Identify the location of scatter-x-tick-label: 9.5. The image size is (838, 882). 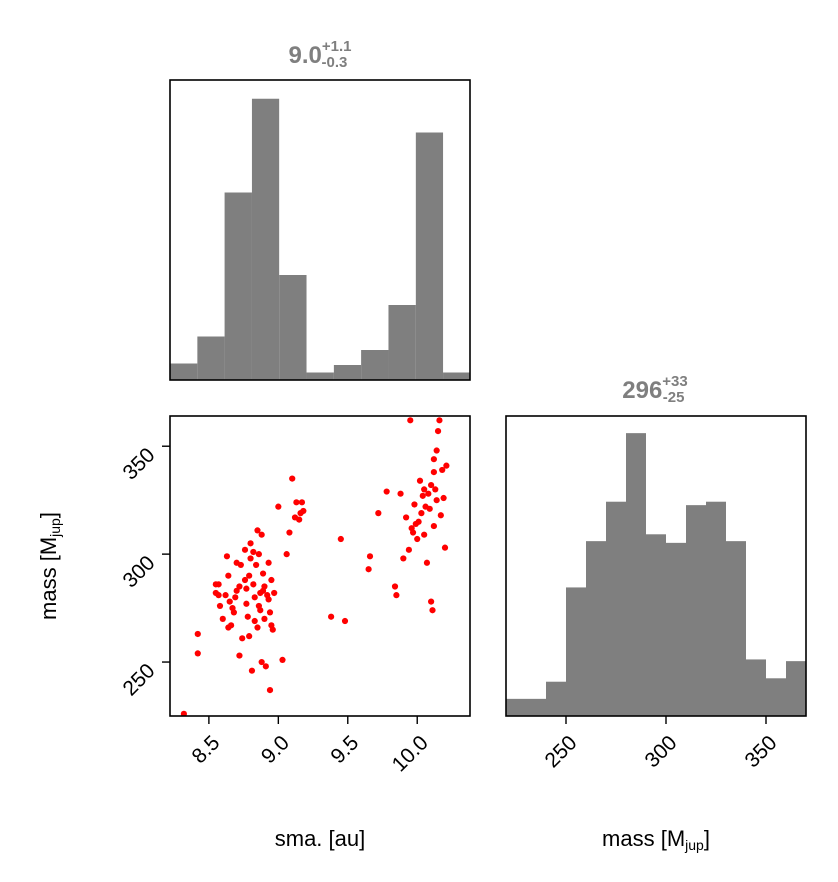
(344, 749).